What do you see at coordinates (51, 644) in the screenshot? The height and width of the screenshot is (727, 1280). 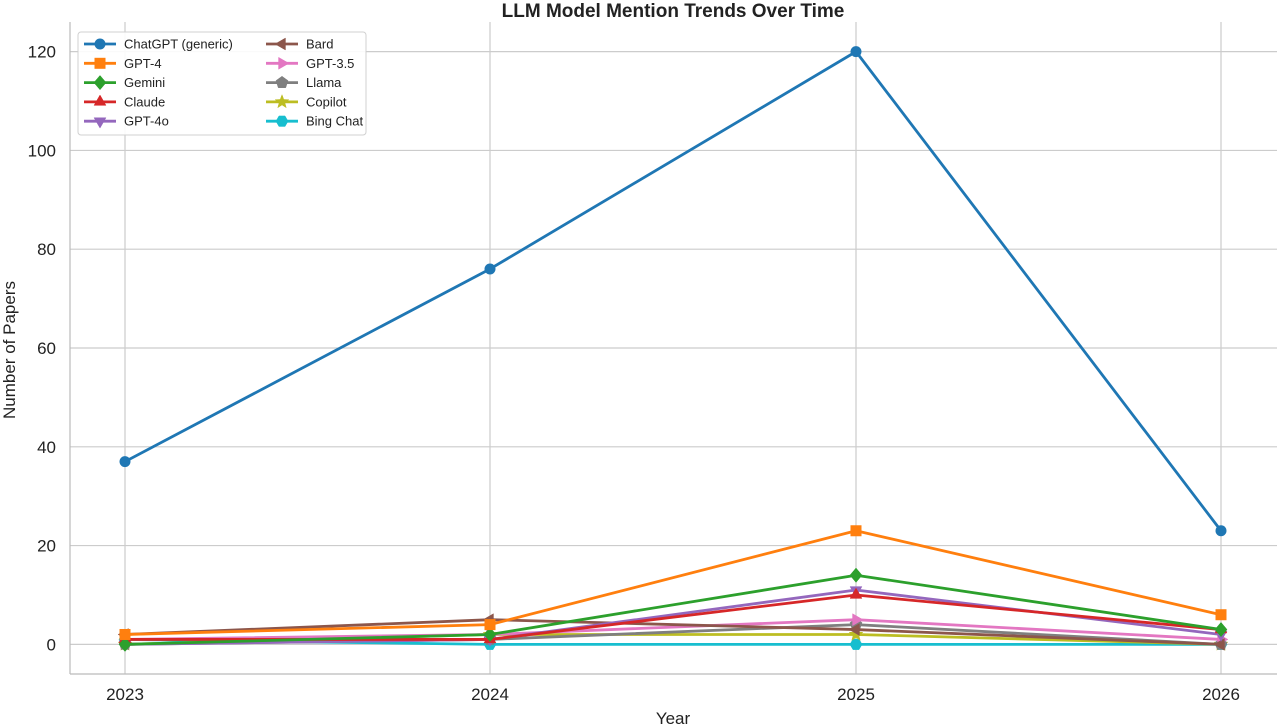 I see `y-tick-label: 0` at bounding box center [51, 644].